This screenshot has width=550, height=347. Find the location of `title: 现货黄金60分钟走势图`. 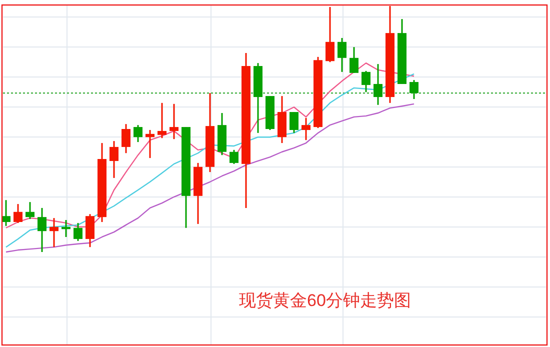

title: 现货黄金60分钟走势图 is located at coordinates (325, 300).